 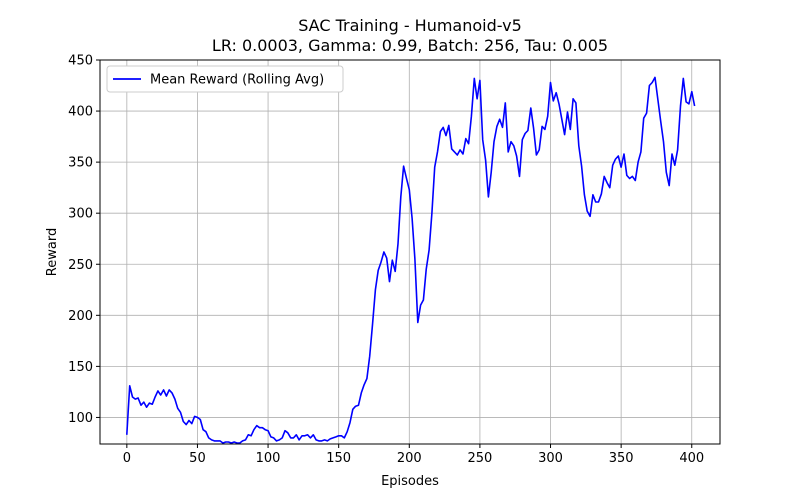 What do you see at coordinates (550, 458) in the screenshot?
I see `x-tick-label: 300` at bounding box center [550, 458].